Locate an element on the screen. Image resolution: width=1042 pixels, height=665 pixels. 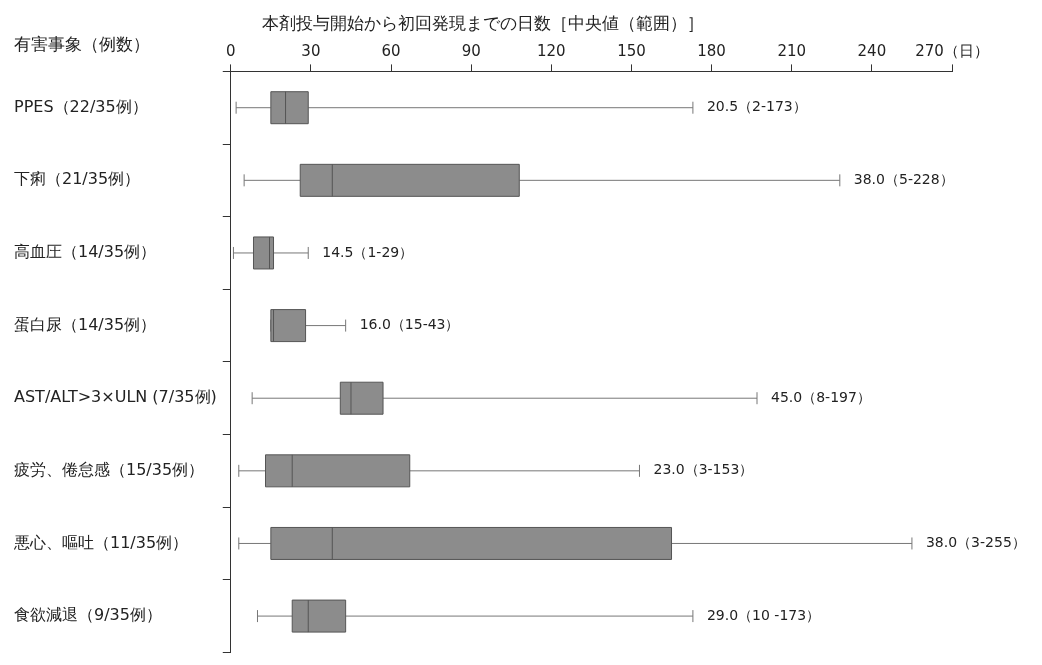
chart-title: 本剤投与開始から初回発現までの日数［中央値（範囲）］ is located at coordinates (483, 22).